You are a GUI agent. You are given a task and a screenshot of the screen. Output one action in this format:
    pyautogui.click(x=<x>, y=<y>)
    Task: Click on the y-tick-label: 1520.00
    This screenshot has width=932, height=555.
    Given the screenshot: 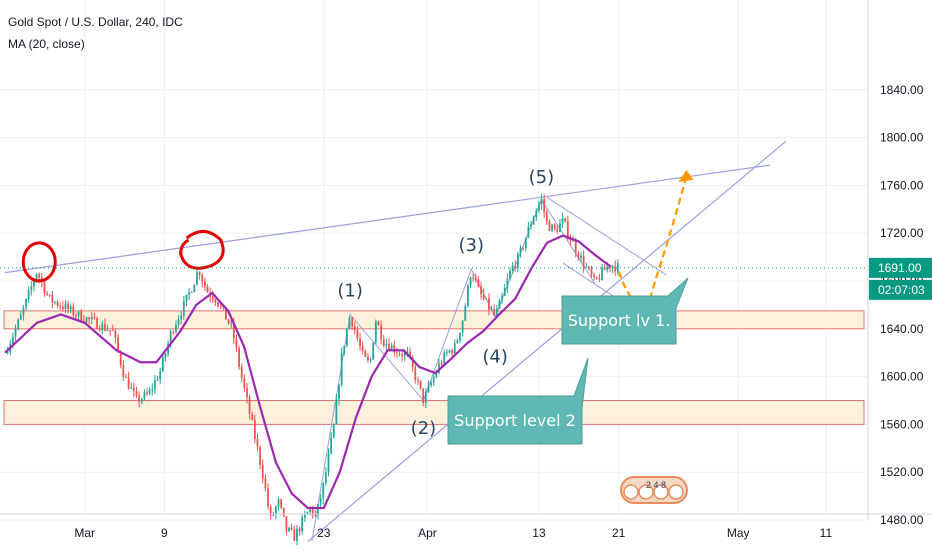 What is the action you would take?
    pyautogui.click(x=902, y=472)
    